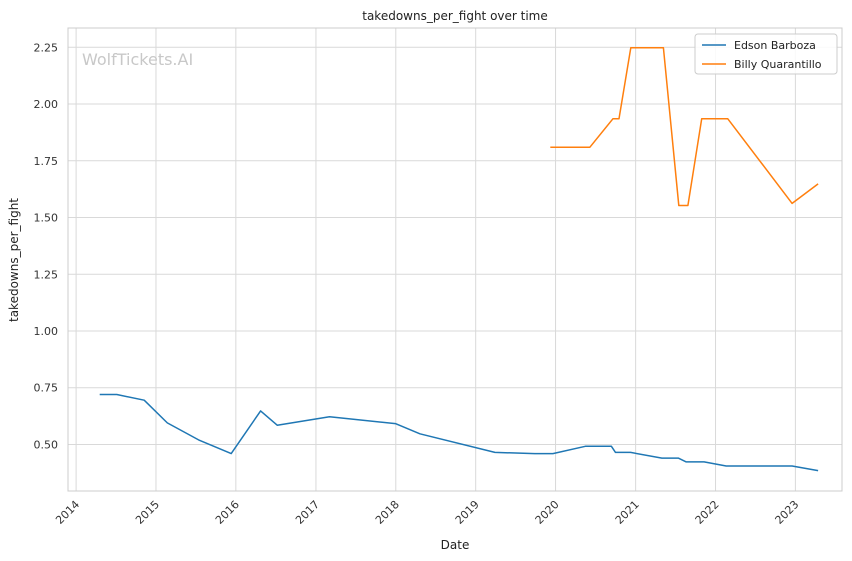 Image resolution: width=852 pixels, height=561 pixels. Describe the element at coordinates (46, 218) in the screenshot. I see `y-tick-label: 1.50` at that location.